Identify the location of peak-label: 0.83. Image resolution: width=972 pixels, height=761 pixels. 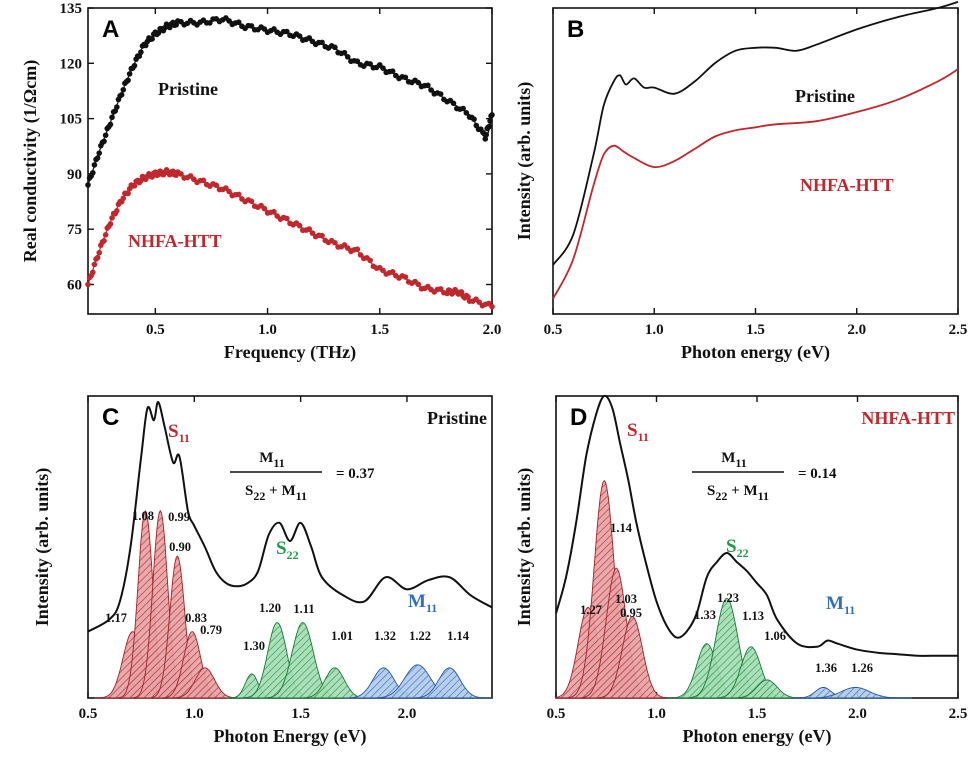
(196, 618).